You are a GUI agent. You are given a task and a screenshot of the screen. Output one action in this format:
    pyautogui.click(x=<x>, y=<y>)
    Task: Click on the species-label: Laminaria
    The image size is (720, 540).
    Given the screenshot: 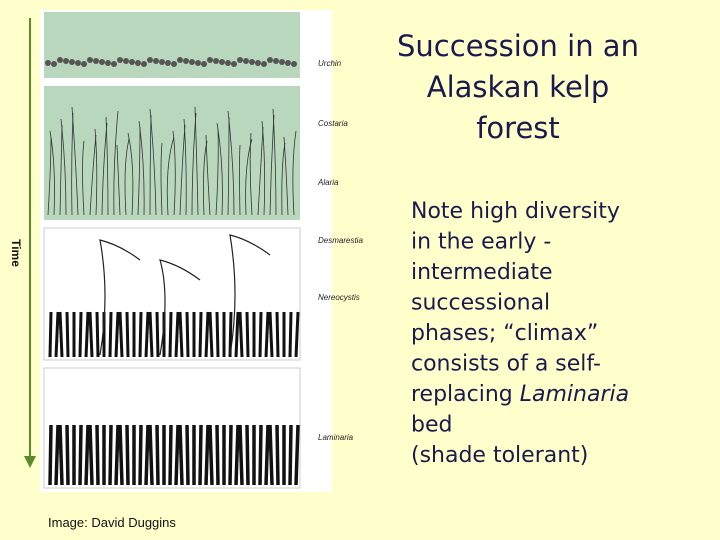 What is the action you would take?
    pyautogui.click(x=336, y=437)
    